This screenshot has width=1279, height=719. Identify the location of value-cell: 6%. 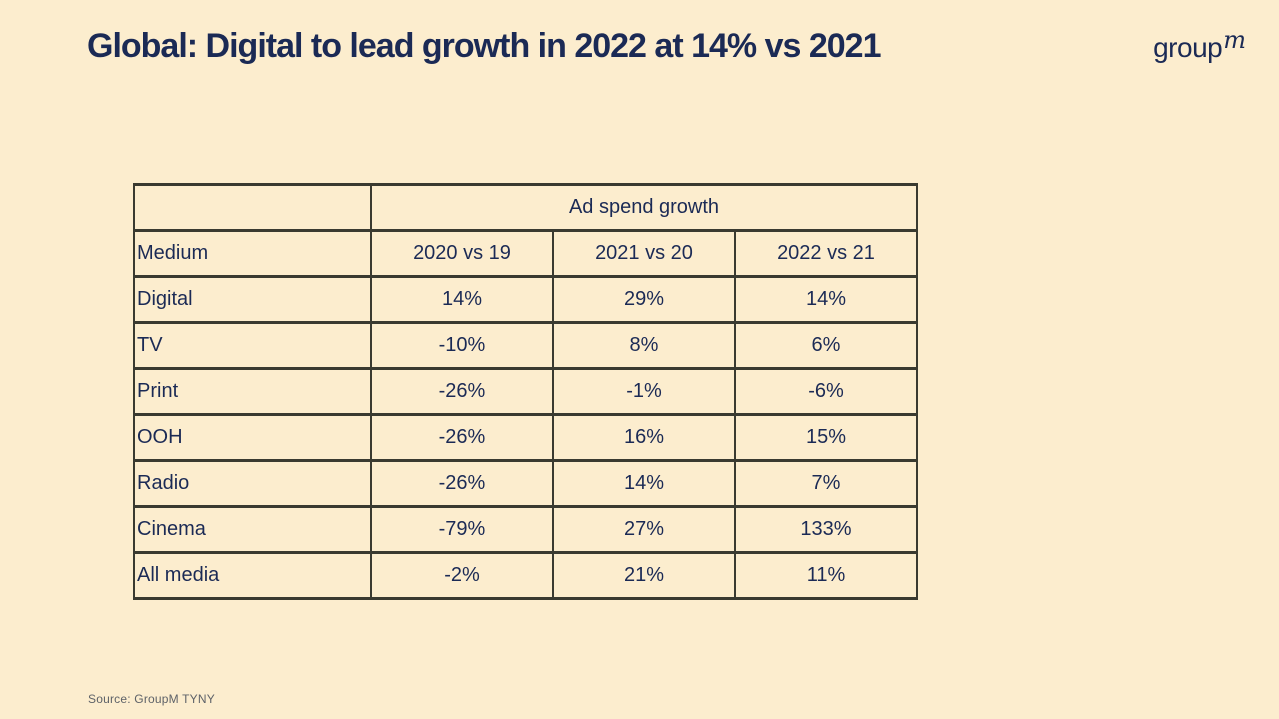
(826, 345).